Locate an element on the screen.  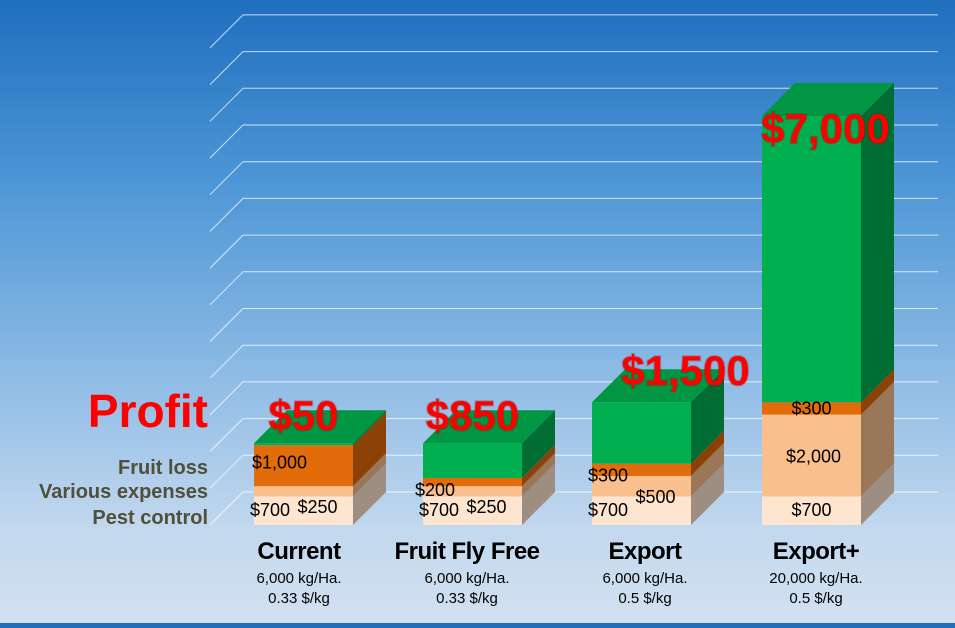
profit-value-label: $1,500 is located at coordinates (685, 370).